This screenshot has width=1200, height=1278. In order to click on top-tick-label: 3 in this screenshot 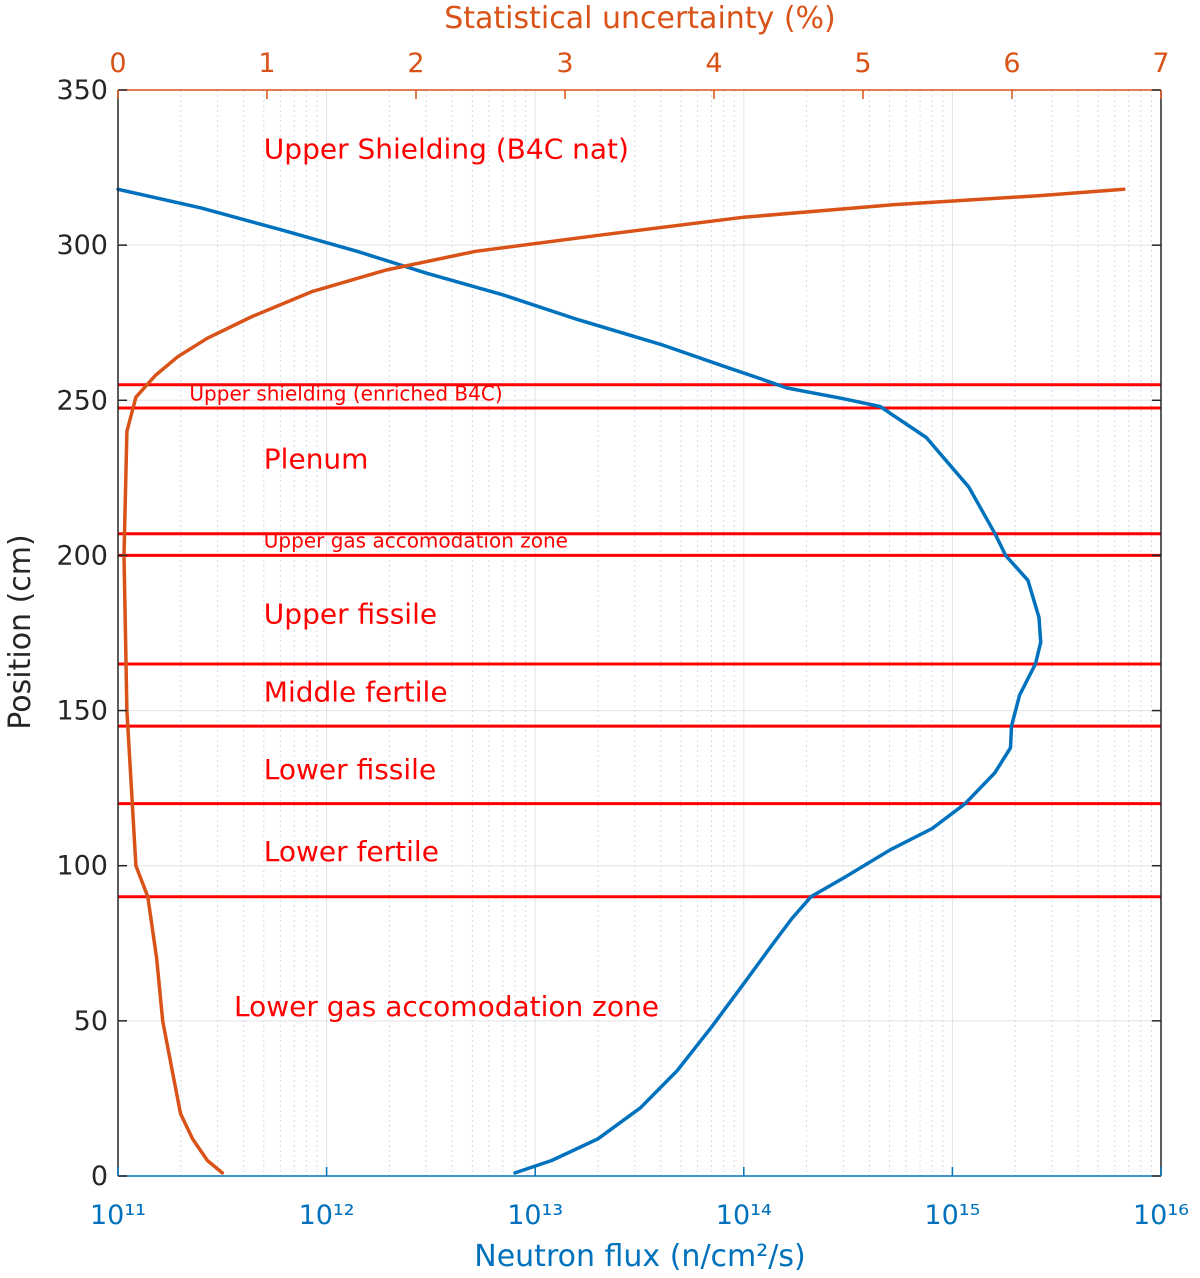, I will do `click(564, 63)`.